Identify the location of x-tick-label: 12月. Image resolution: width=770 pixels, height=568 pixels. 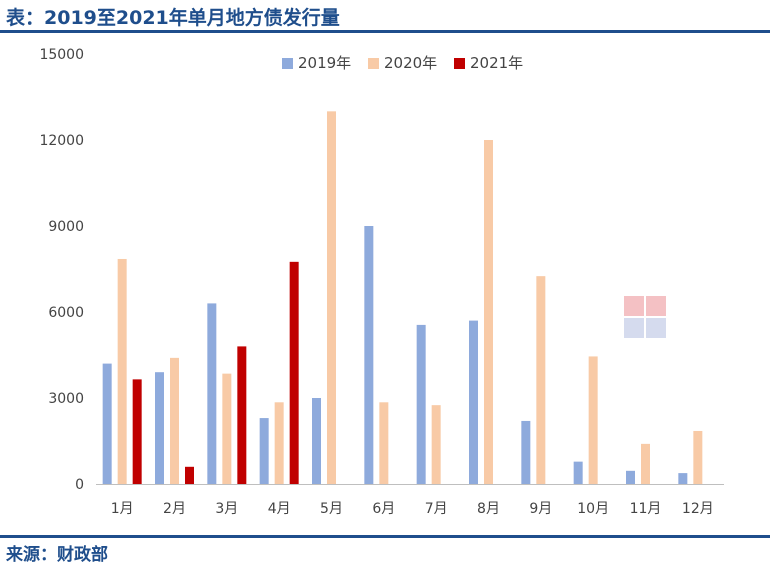
(698, 509).